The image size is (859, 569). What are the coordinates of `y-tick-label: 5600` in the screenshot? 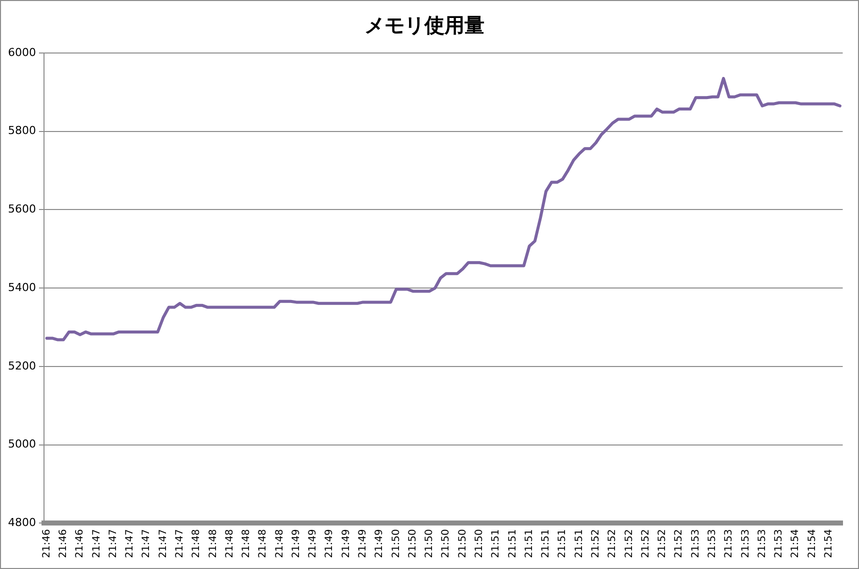 It's located at (22, 209).